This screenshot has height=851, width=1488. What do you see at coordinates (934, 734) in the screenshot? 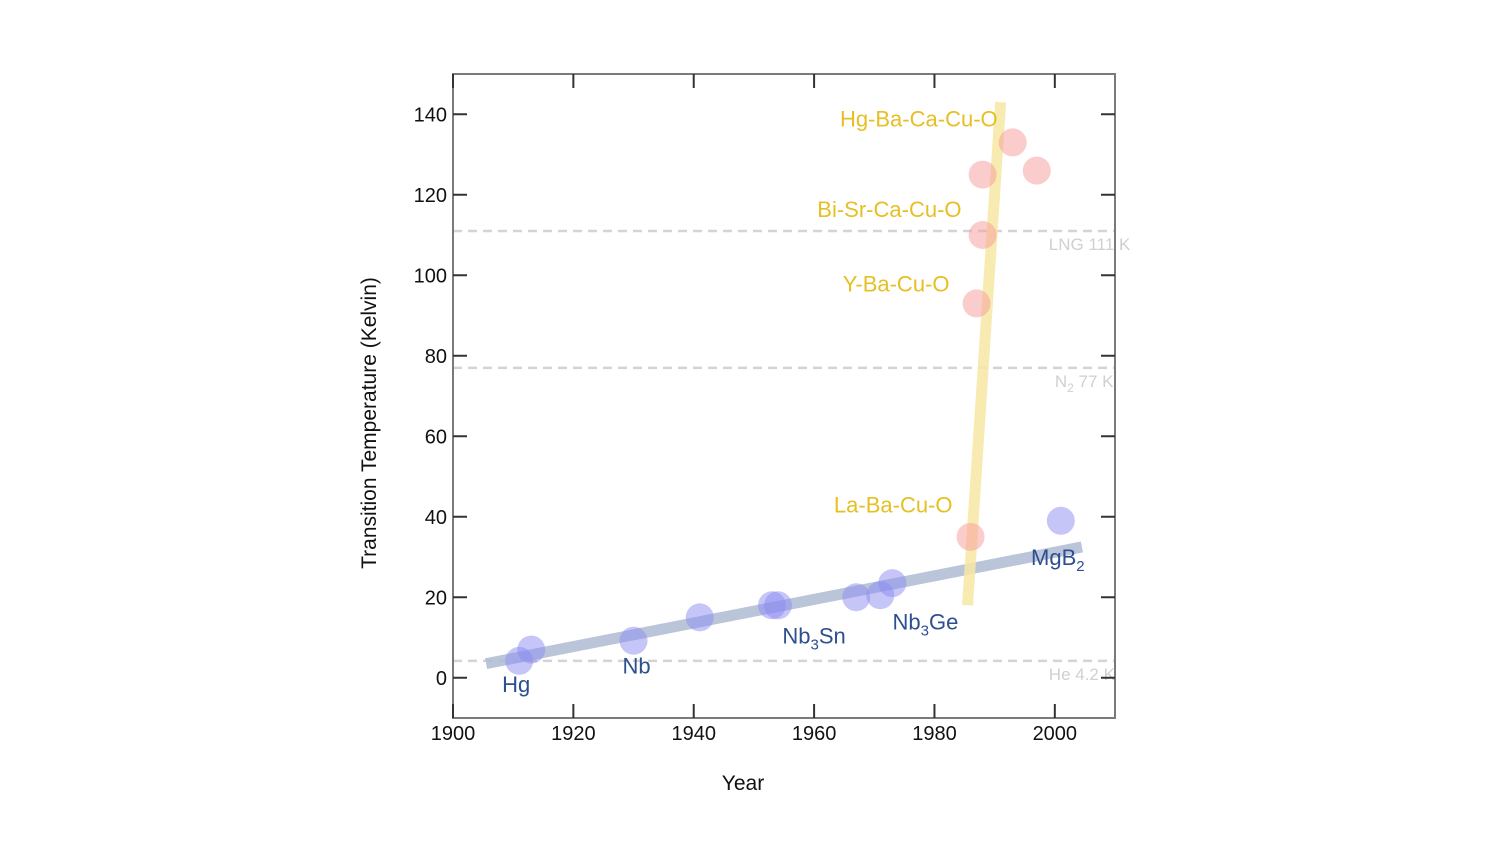
I see `x-tick-label: 1980` at bounding box center [934, 734].